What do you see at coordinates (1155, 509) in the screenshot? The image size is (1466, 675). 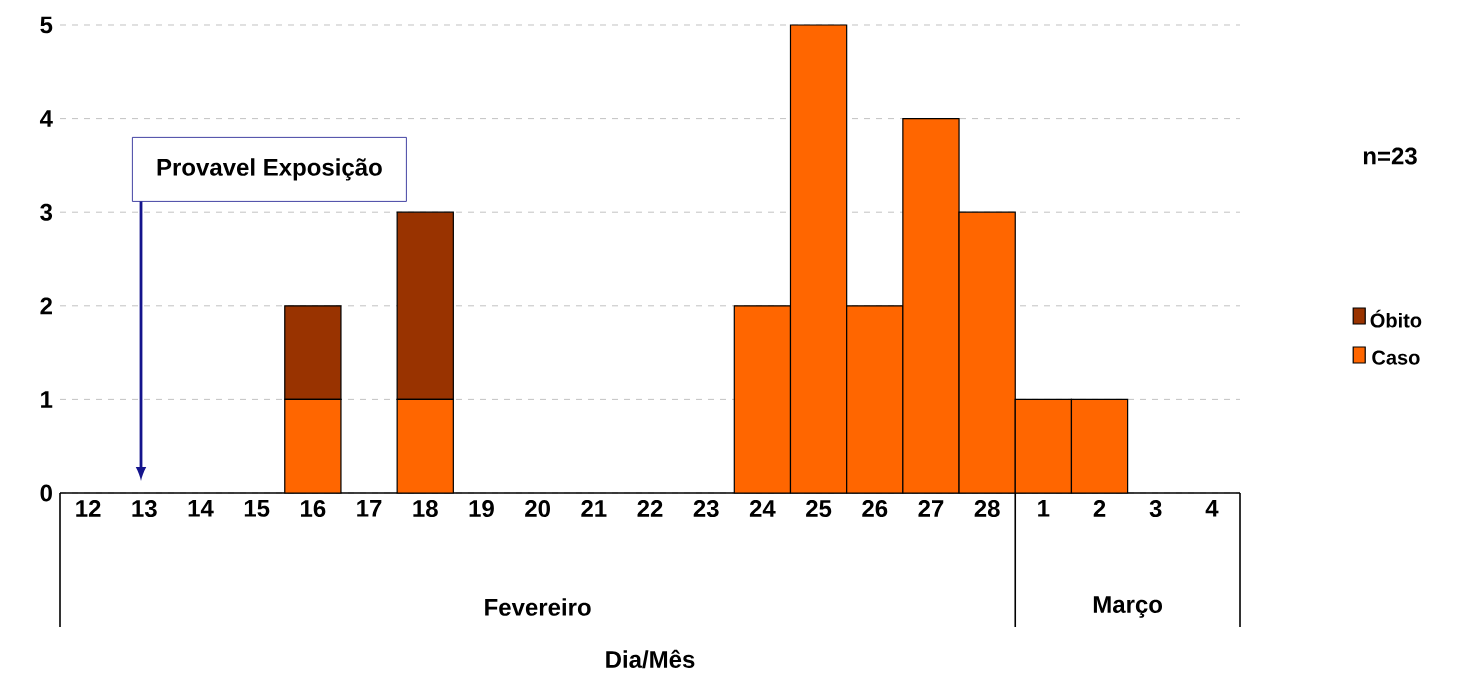 I see `x-tick-label: 3` at bounding box center [1155, 509].